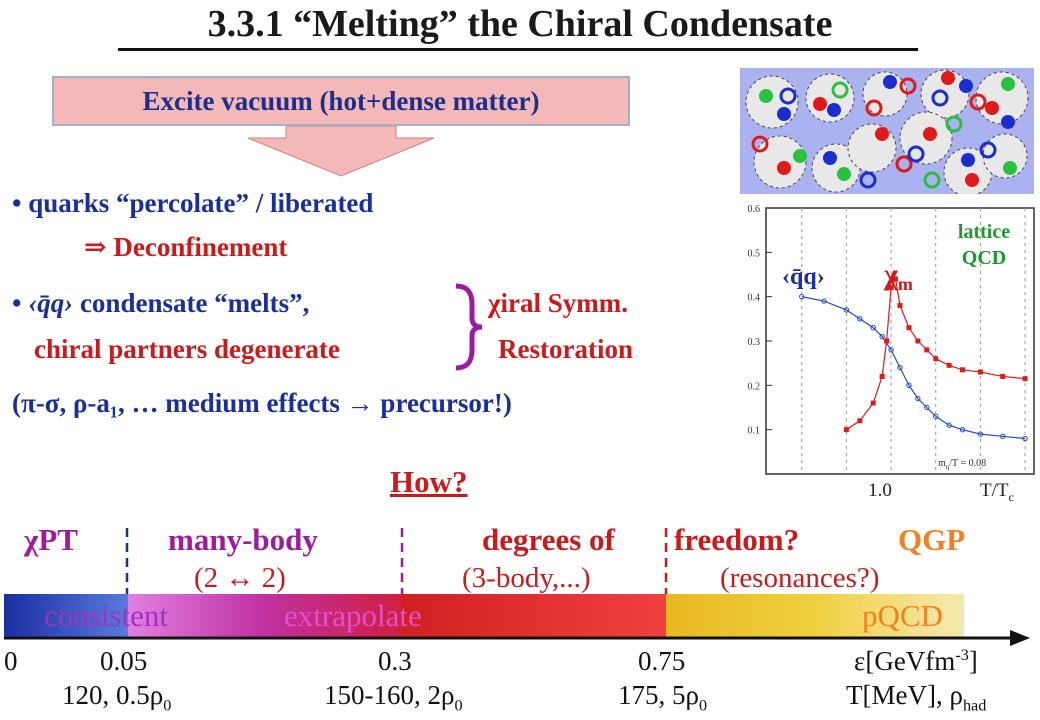  I want to click on freedom-sub: (resonances?), so click(800, 578).